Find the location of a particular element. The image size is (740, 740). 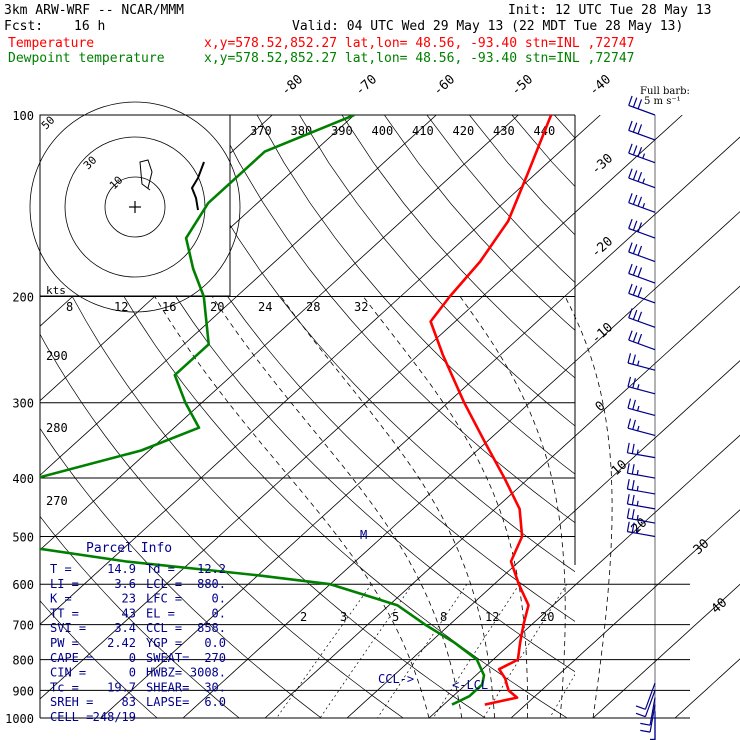

theta-label: 410 is located at coordinates (423, 131).